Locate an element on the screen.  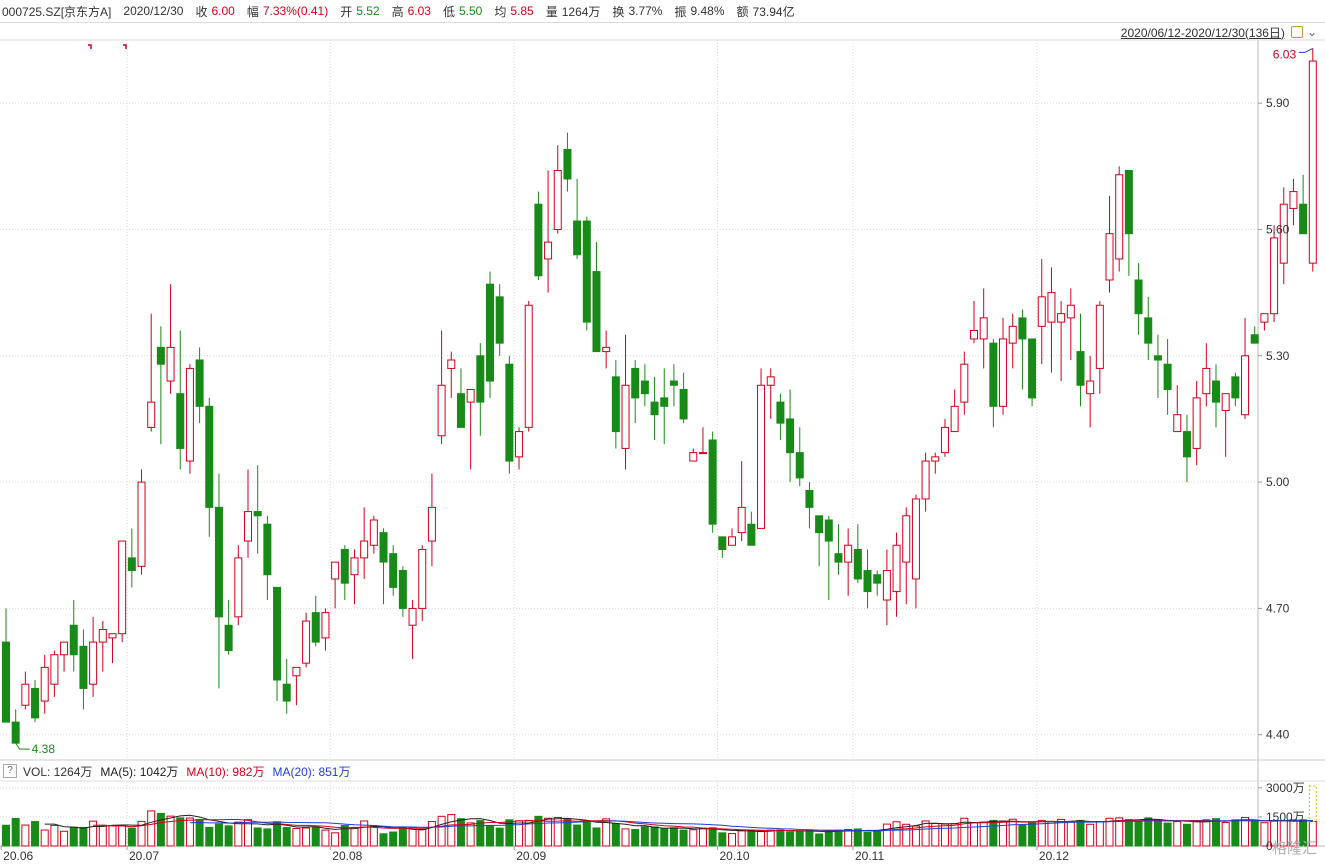
volume-tick-label: 3000万 is located at coordinates (1285, 788).